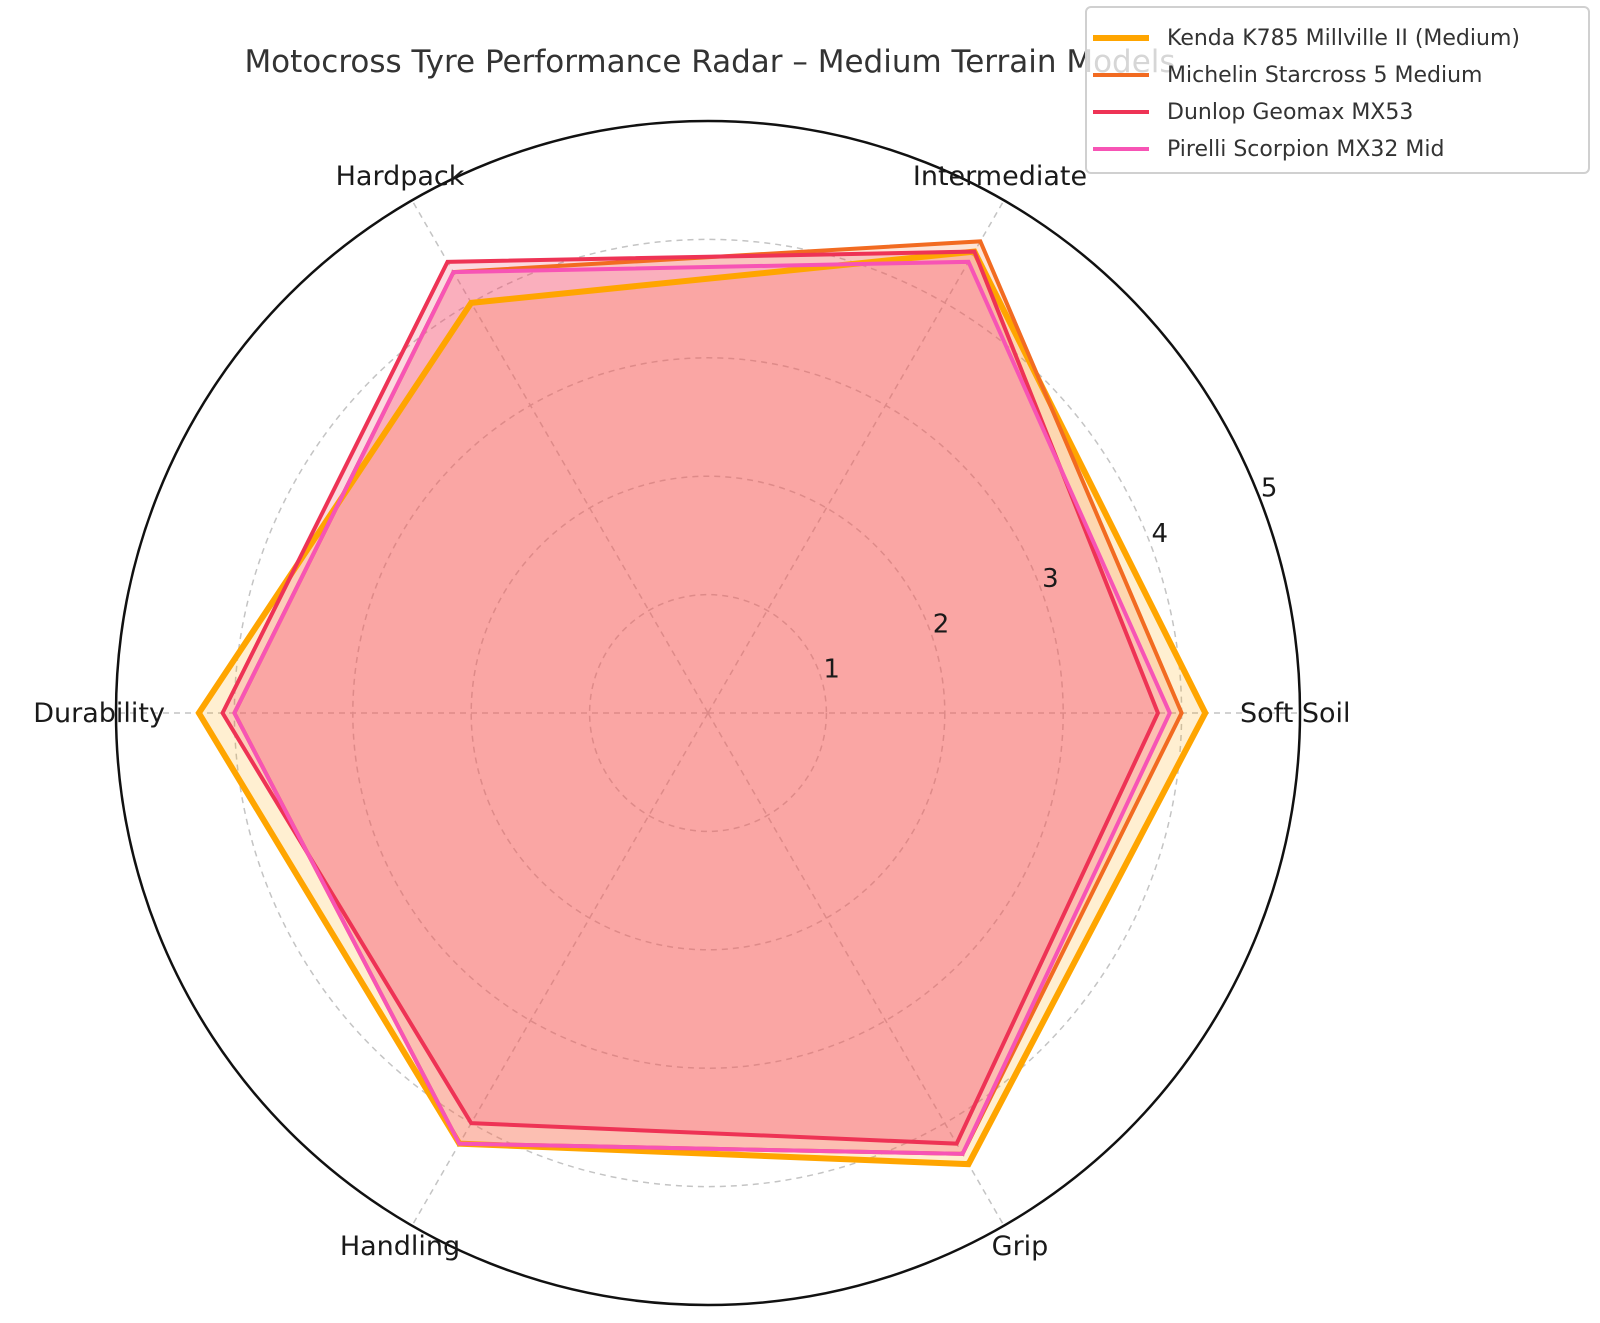  I want to click on legend-item: Michelin Starcross 5 Medium, so click(1284, 75).